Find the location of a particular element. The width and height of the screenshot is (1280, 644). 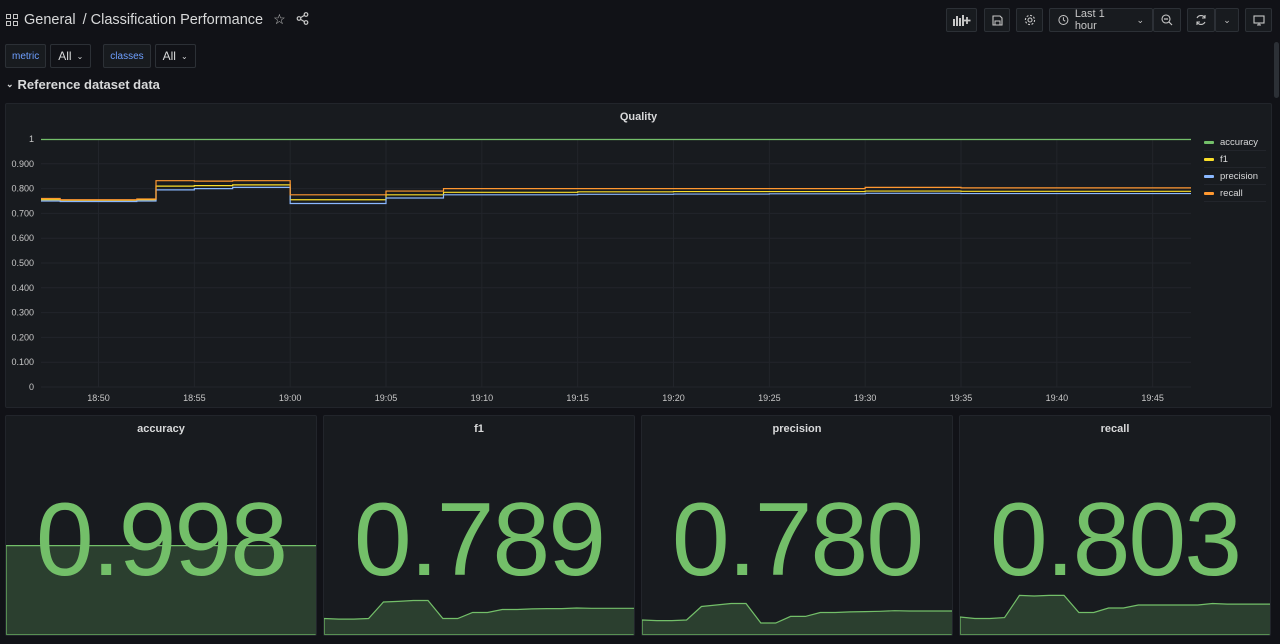

stat-panel-f1: f1 0.789 is located at coordinates (479, 525).